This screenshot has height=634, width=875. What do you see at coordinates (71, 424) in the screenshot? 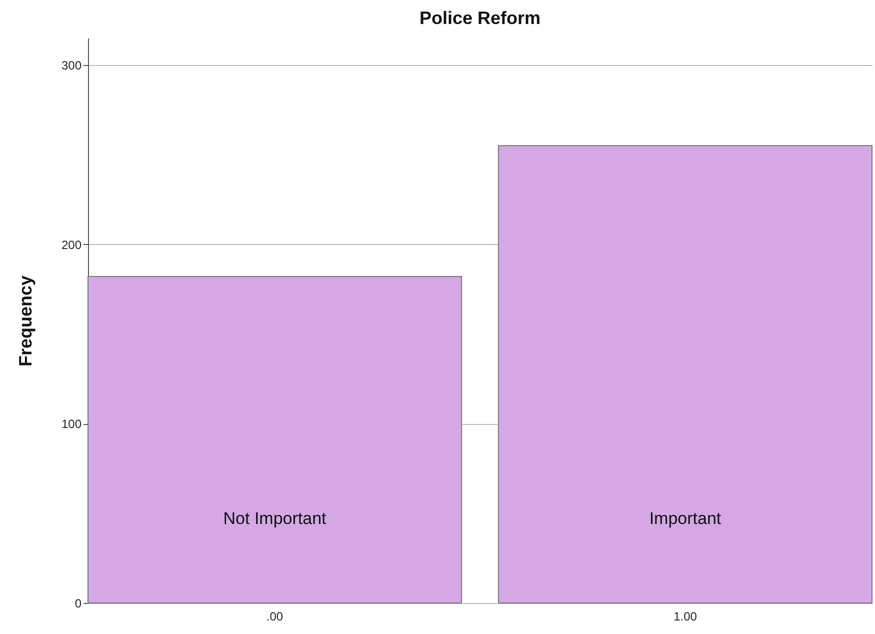
I see `y-tick-label: 100` at bounding box center [71, 424].